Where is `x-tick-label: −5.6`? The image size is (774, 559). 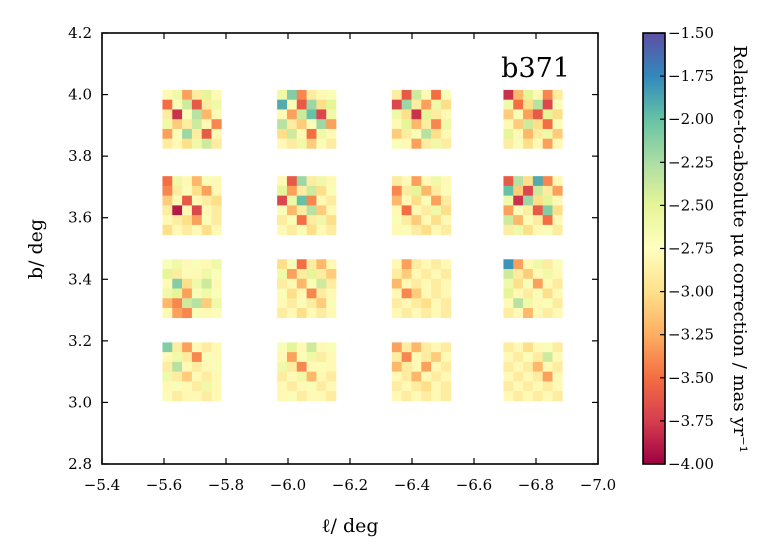
x-tick-label: −5.6 is located at coordinates (164, 485).